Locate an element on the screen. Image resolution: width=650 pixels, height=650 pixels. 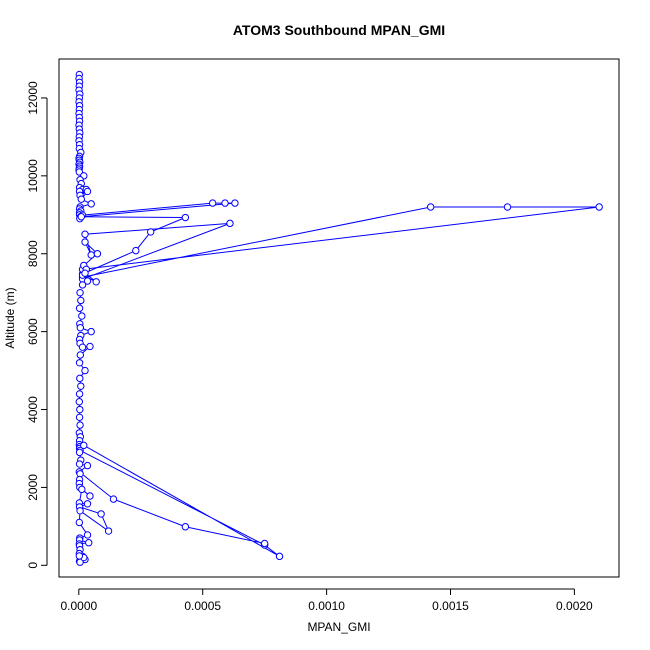
x-tick-label: 0.0000 is located at coordinates (78, 606).